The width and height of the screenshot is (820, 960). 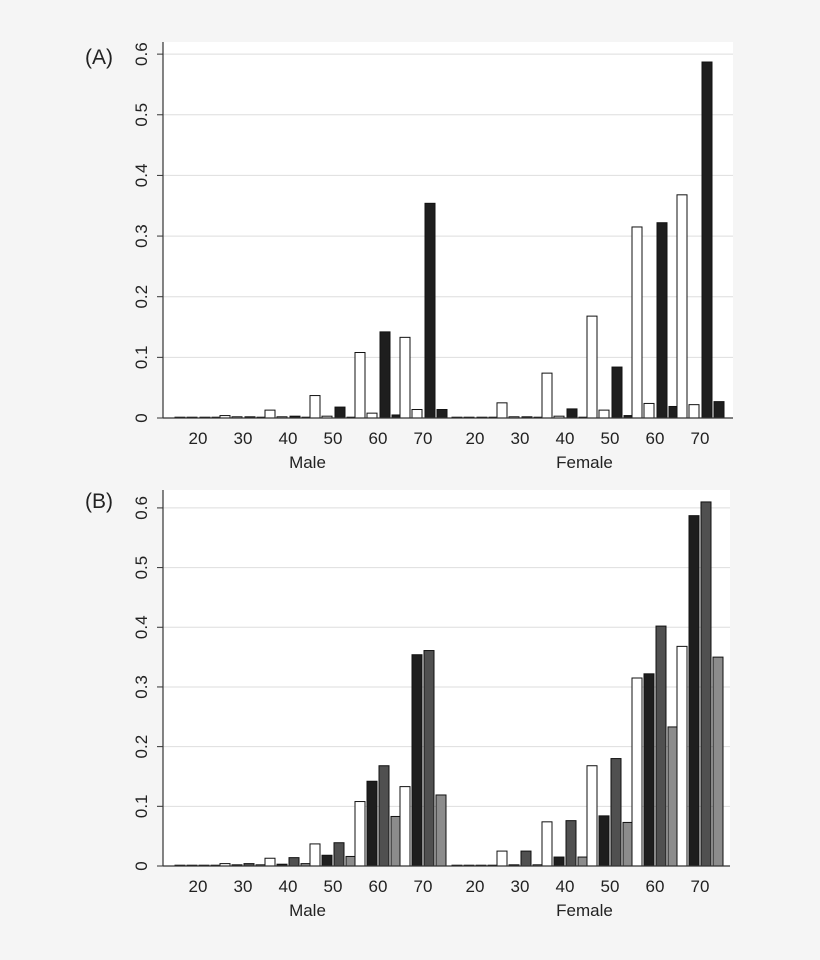 I want to click on panel-label: (B), so click(x=99, y=501).